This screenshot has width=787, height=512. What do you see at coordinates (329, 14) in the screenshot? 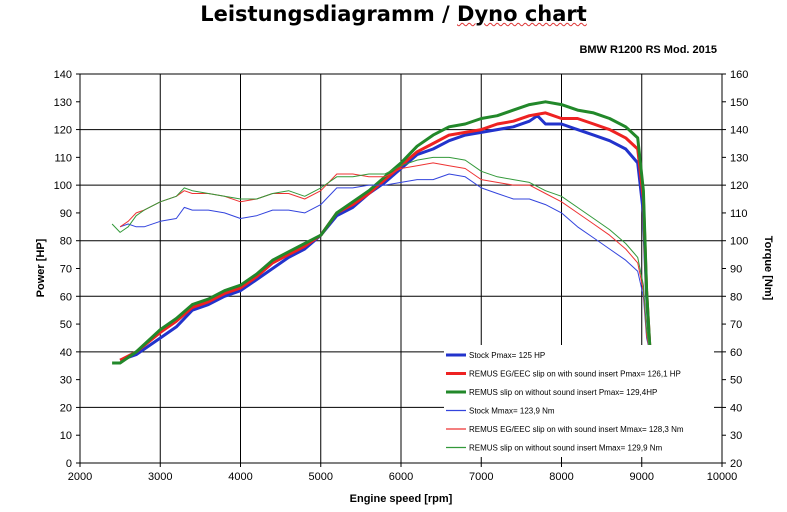
I see `title-text: Leistungsdiagramm /` at bounding box center [329, 14].